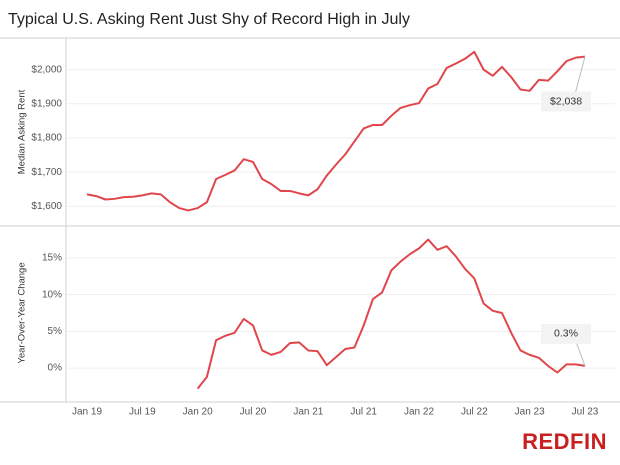 This screenshot has width=620, height=465. What do you see at coordinates (55, 368) in the screenshot?
I see `y-tick-label: 0%` at bounding box center [55, 368].